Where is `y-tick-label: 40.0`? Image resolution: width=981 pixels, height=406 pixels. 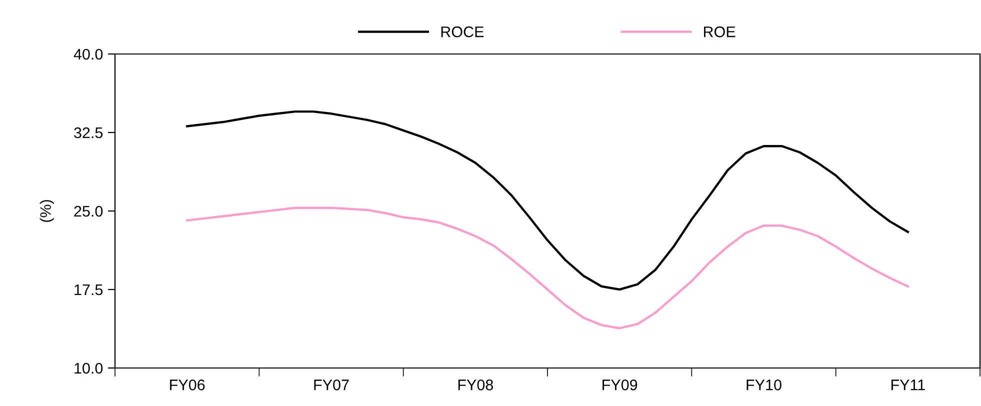 y-tick-label: 40.0 is located at coordinates (88, 54).